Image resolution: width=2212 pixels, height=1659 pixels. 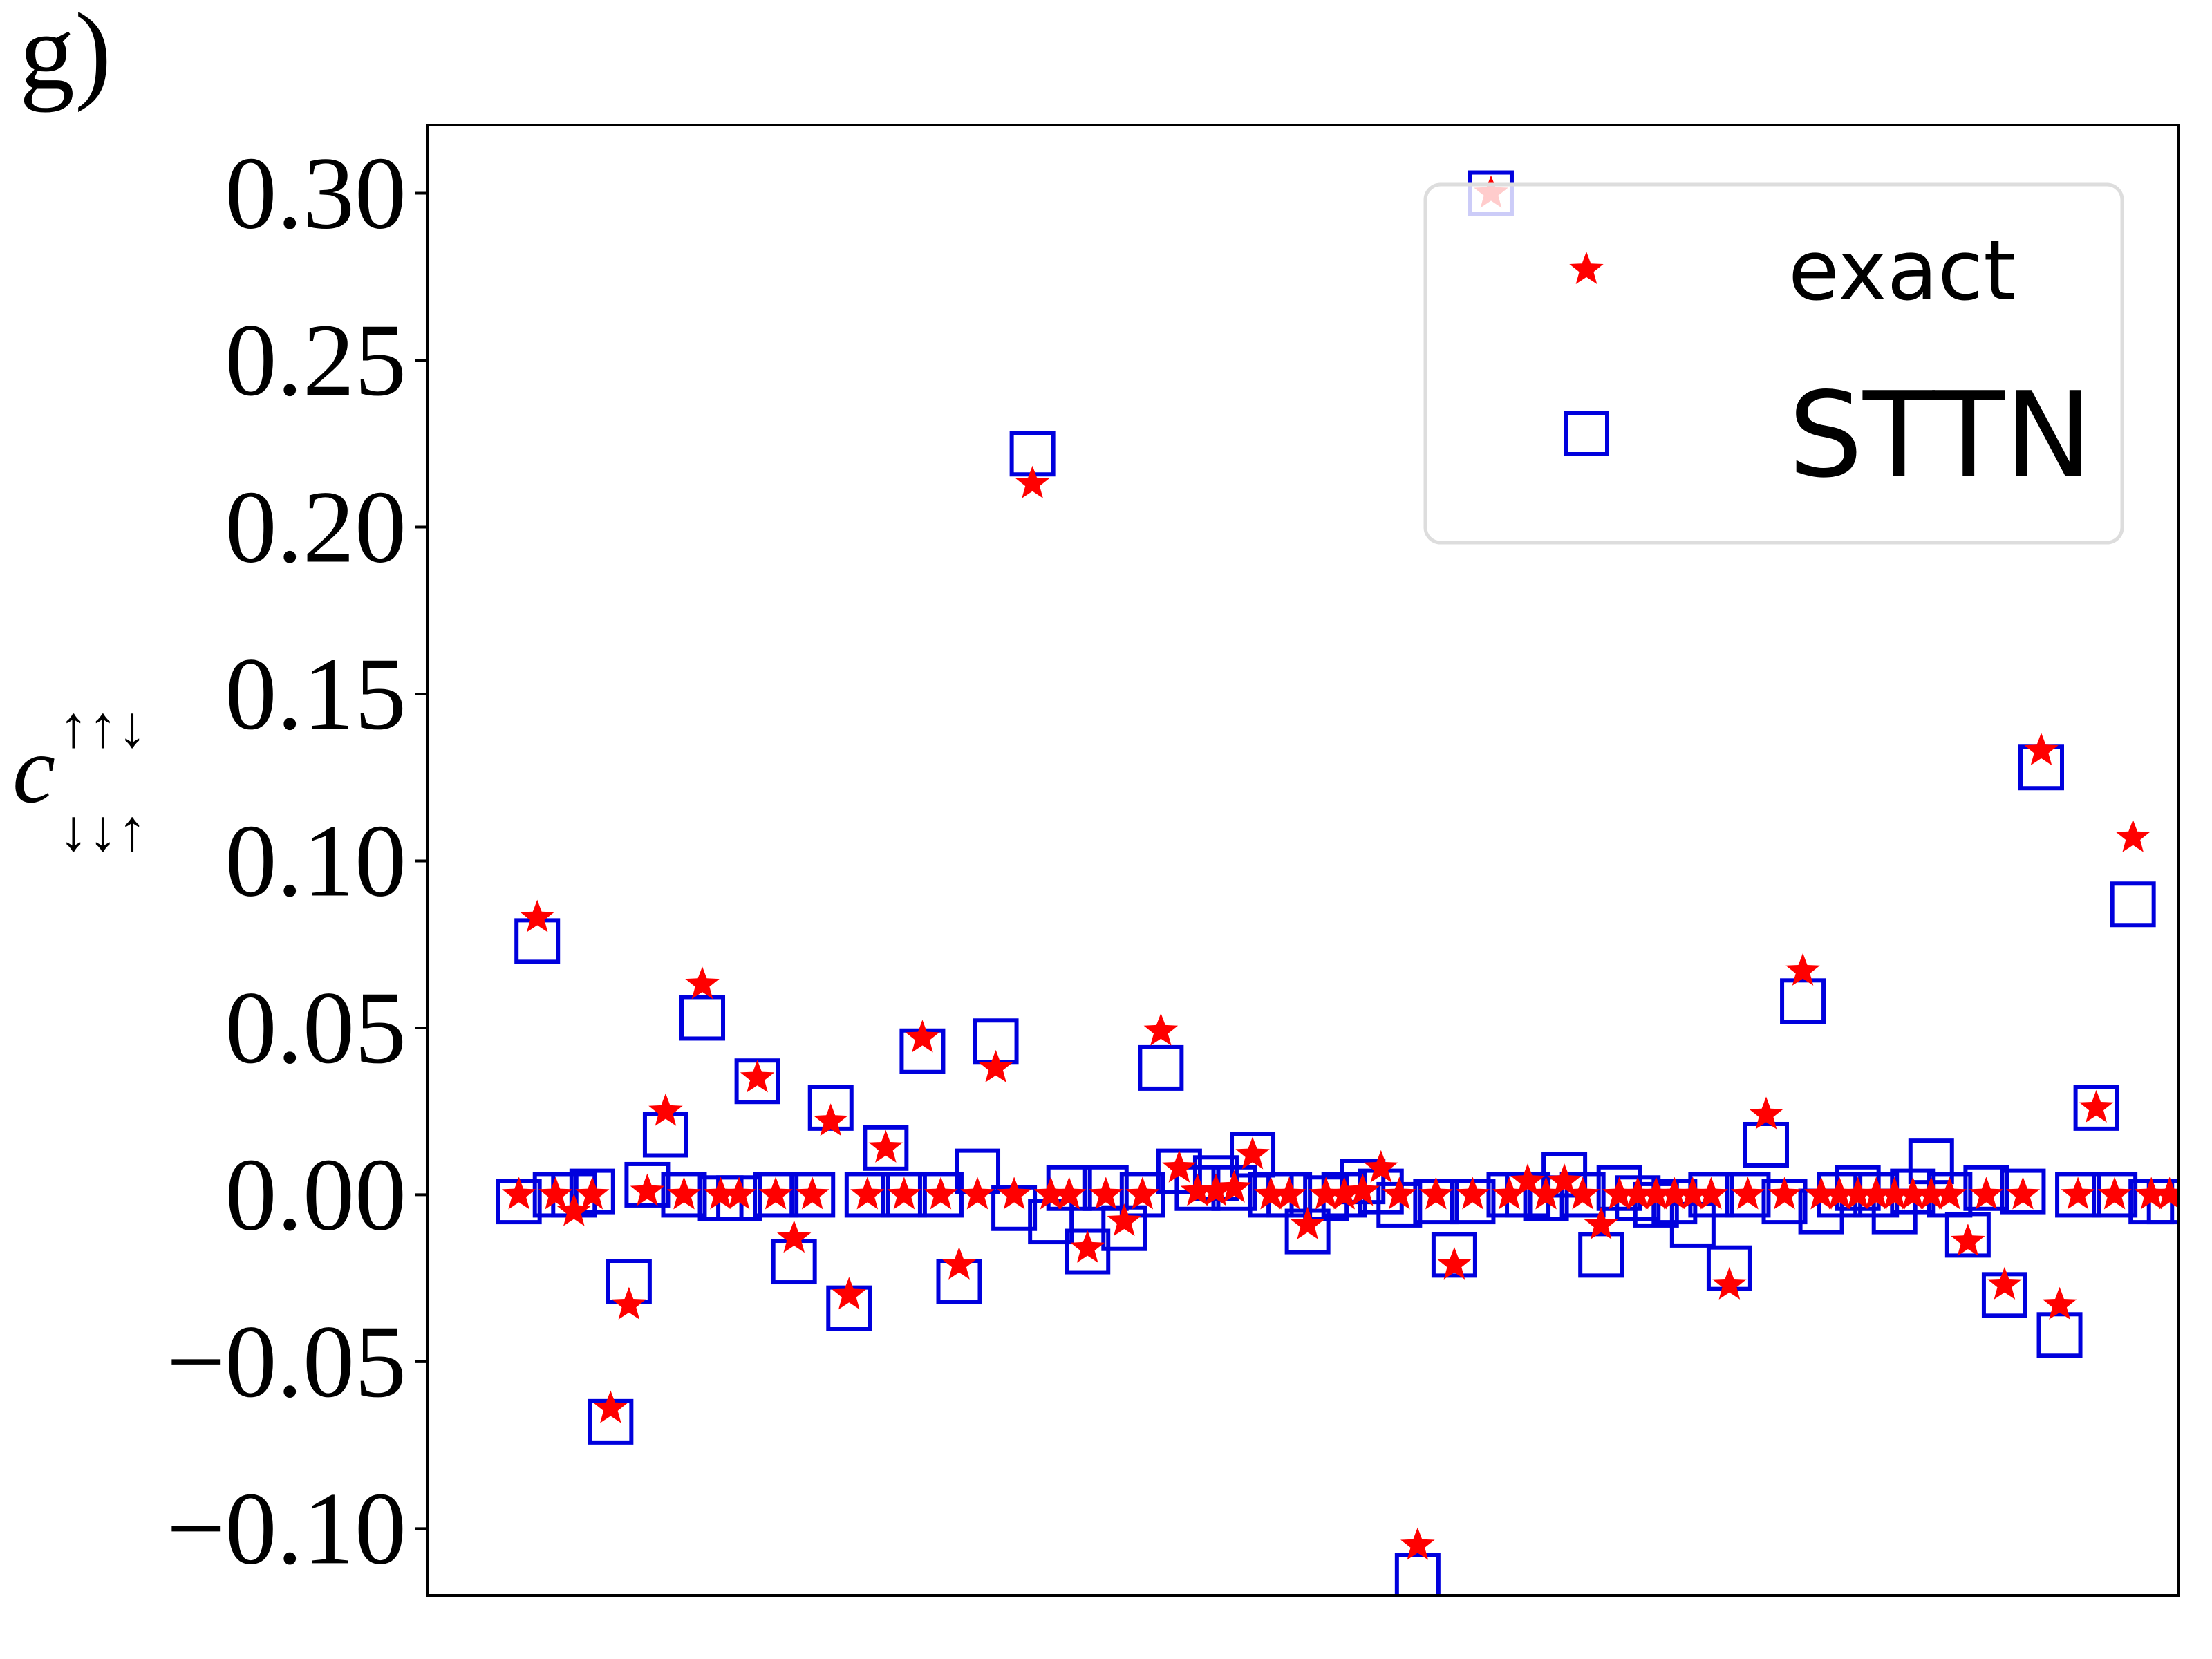 I want to click on y-axis-label: c ↑↑↓ ↓↓↑, so click(x=79, y=779).